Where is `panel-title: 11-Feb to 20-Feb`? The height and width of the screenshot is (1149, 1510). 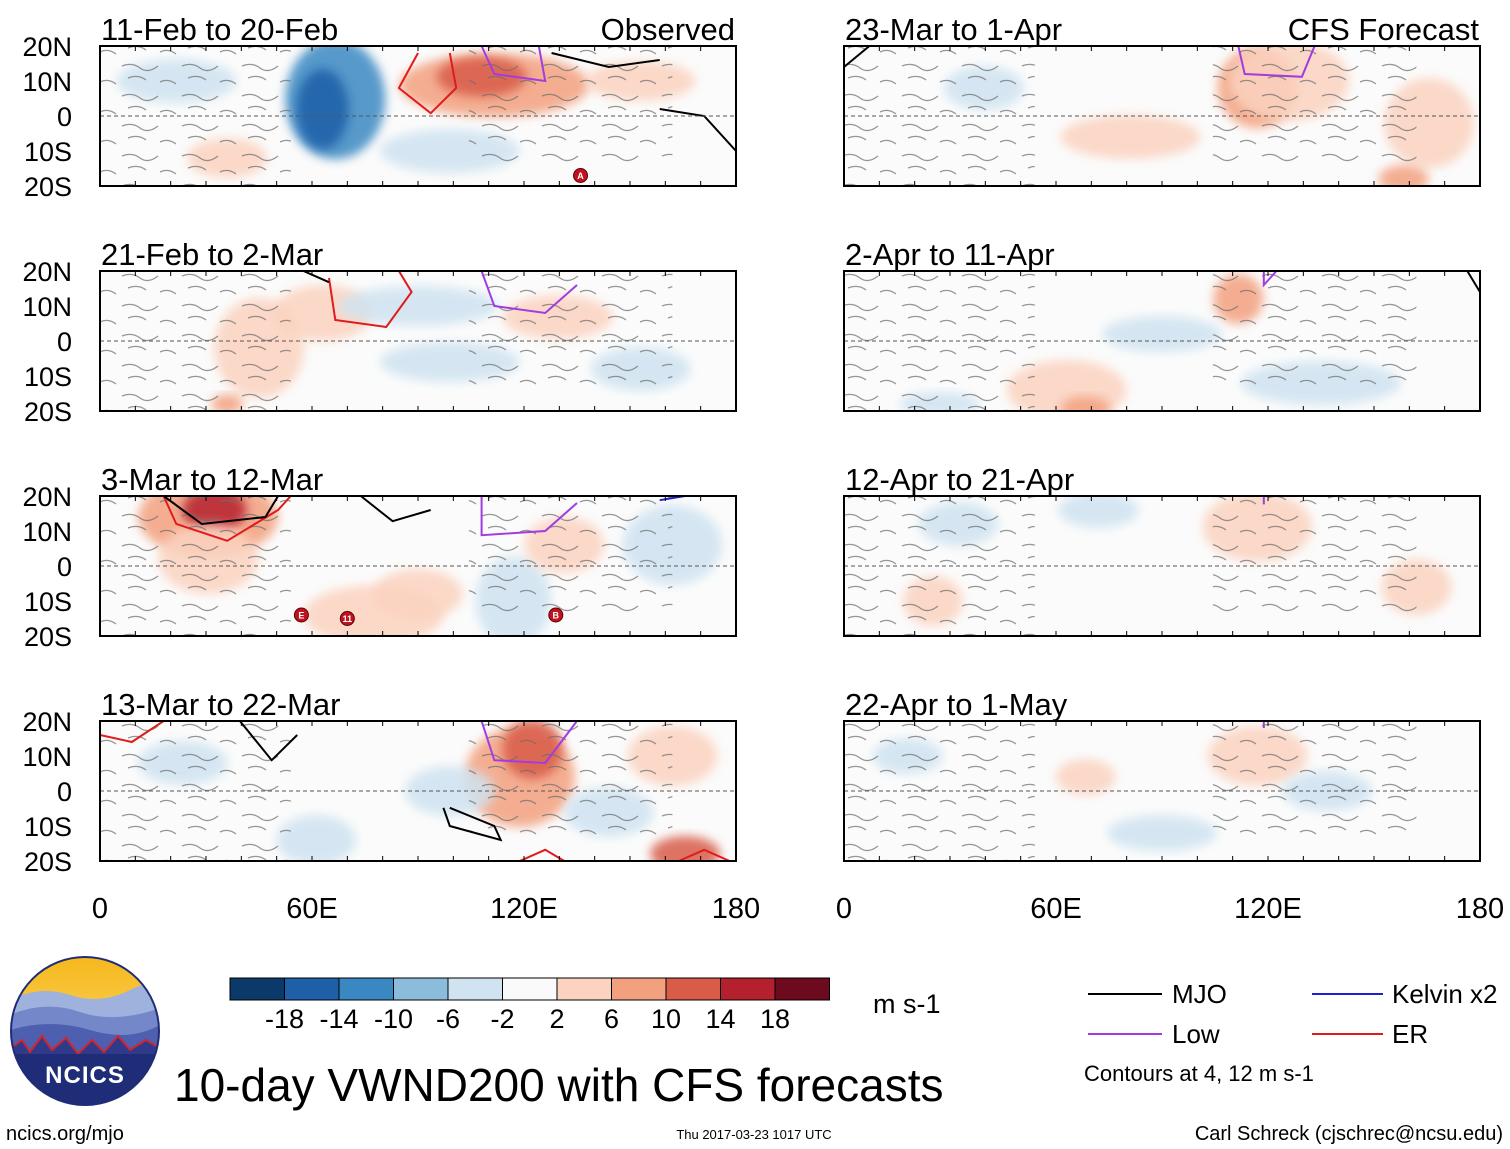 panel-title: 11-Feb to 20-Feb is located at coordinates (219, 29).